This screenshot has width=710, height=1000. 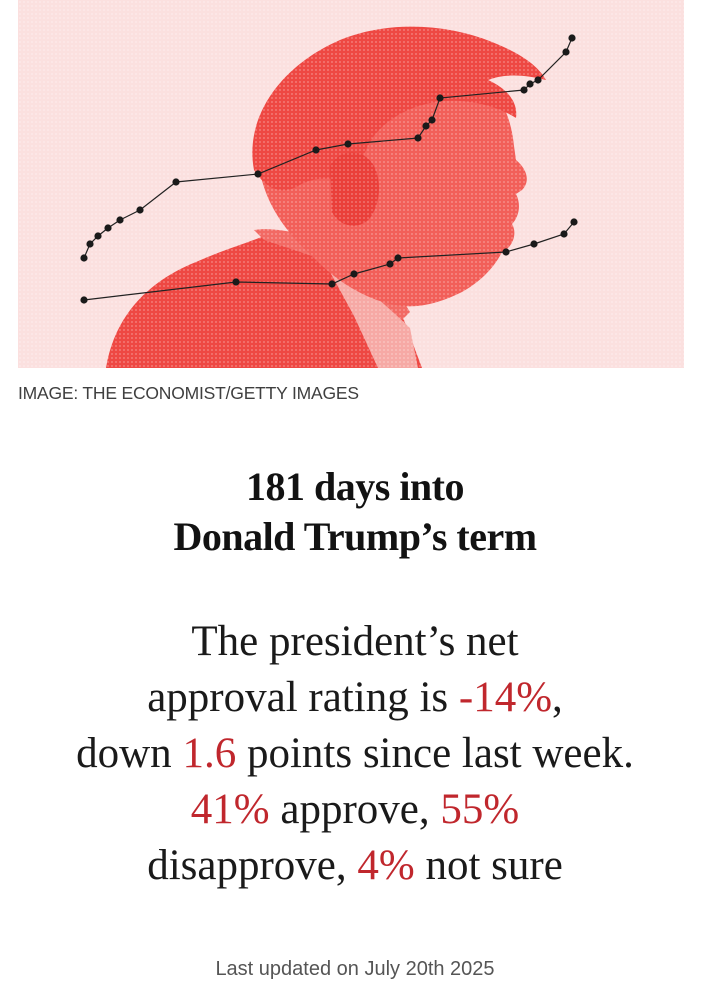 I want to click on summary-text: down, so click(x=129, y=753).